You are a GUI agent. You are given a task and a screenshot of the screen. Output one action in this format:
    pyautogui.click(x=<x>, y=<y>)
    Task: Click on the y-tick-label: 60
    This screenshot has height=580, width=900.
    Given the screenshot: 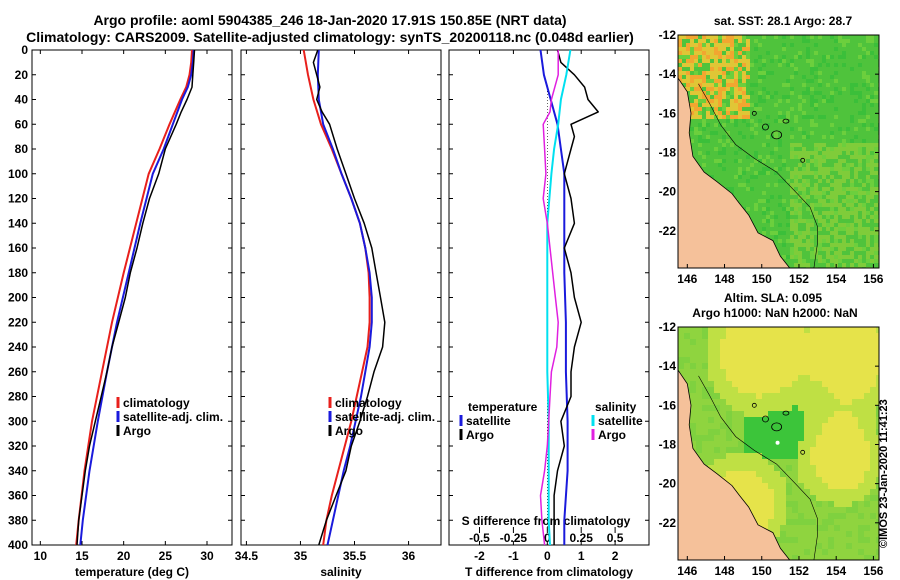 What is the action you would take?
    pyautogui.click(x=22, y=124)
    